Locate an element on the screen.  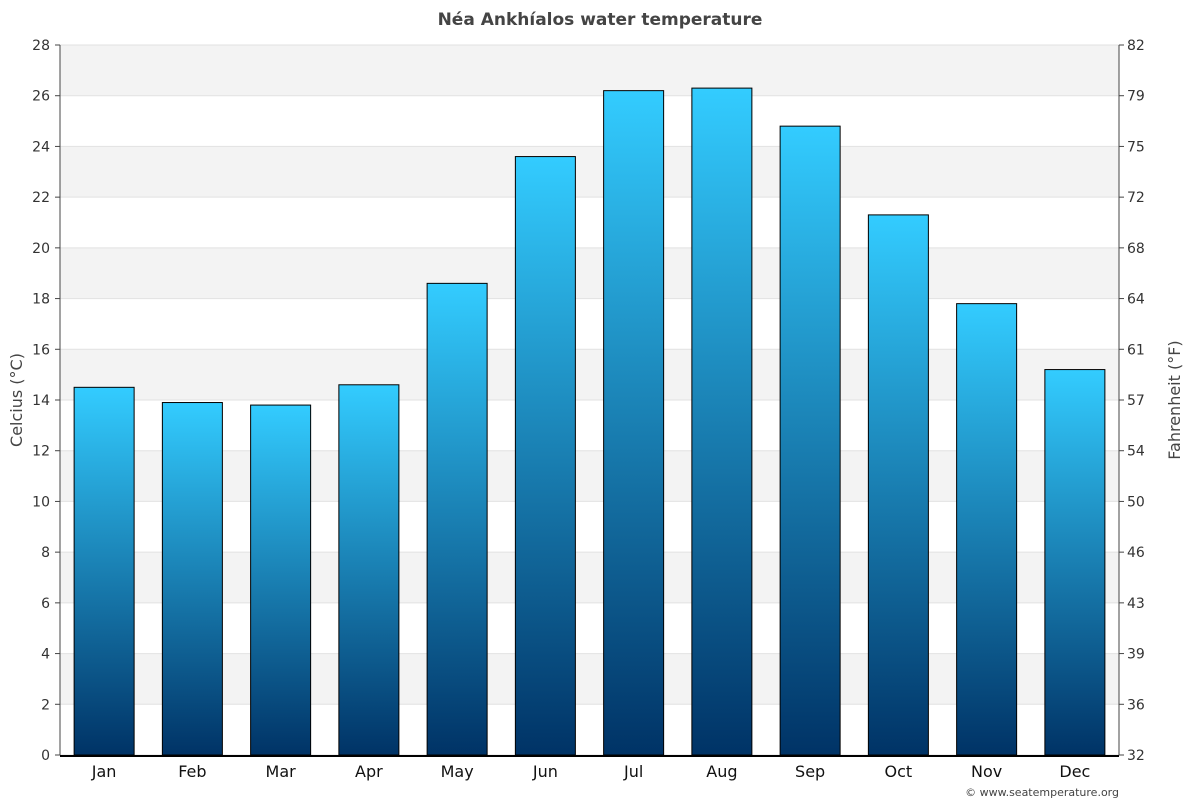
y-axis-title: Celcius (°C) is located at coordinates (16, 400).